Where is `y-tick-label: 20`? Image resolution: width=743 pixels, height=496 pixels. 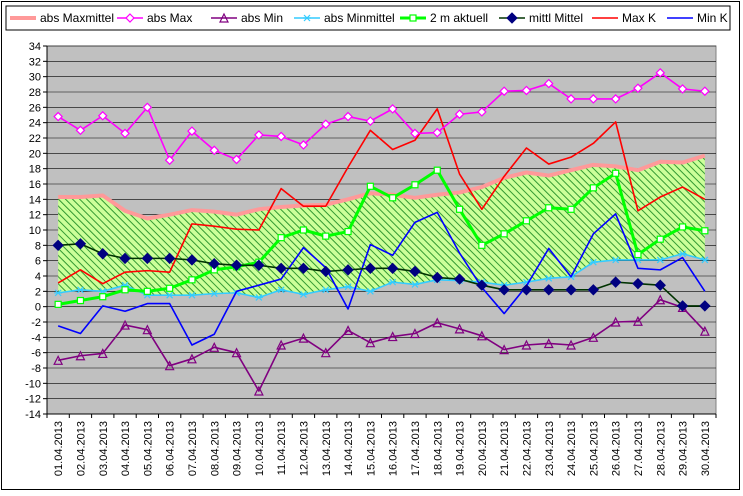 y-tick-label: 20 is located at coordinates (35, 154).